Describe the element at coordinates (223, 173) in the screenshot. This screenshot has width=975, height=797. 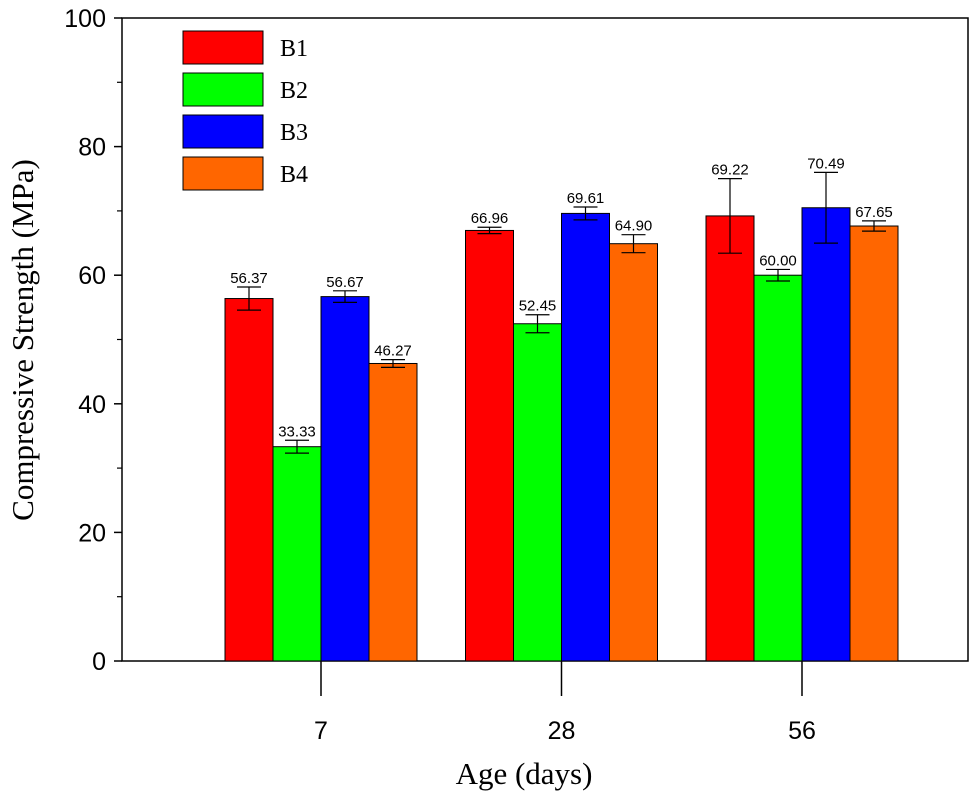
I see `legend-swatch-b4` at that location.